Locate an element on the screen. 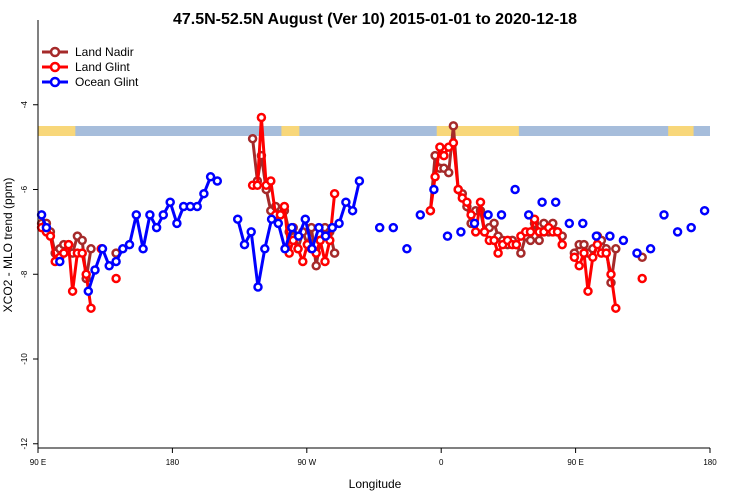  y-tick-label-0: -4 is located at coordinates (24, 105).